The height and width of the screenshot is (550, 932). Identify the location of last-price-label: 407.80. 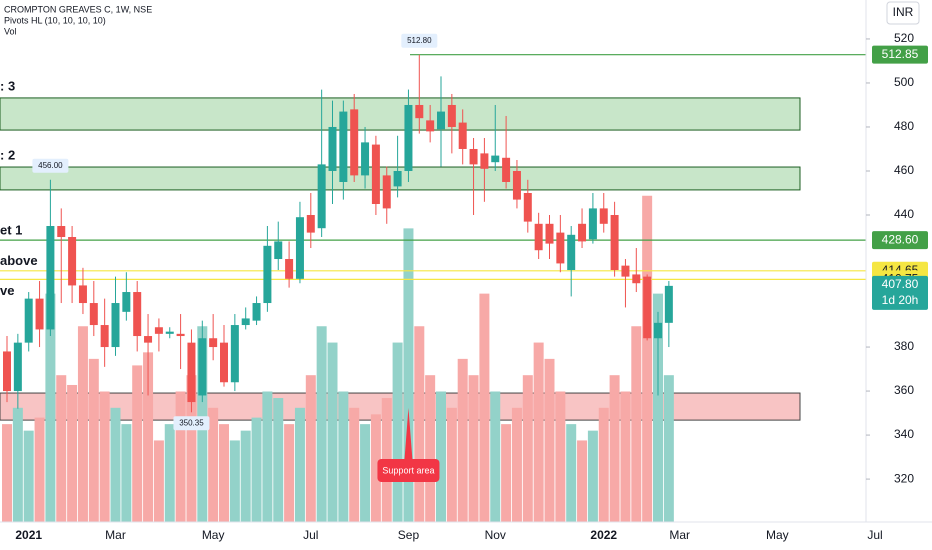
(900, 284).